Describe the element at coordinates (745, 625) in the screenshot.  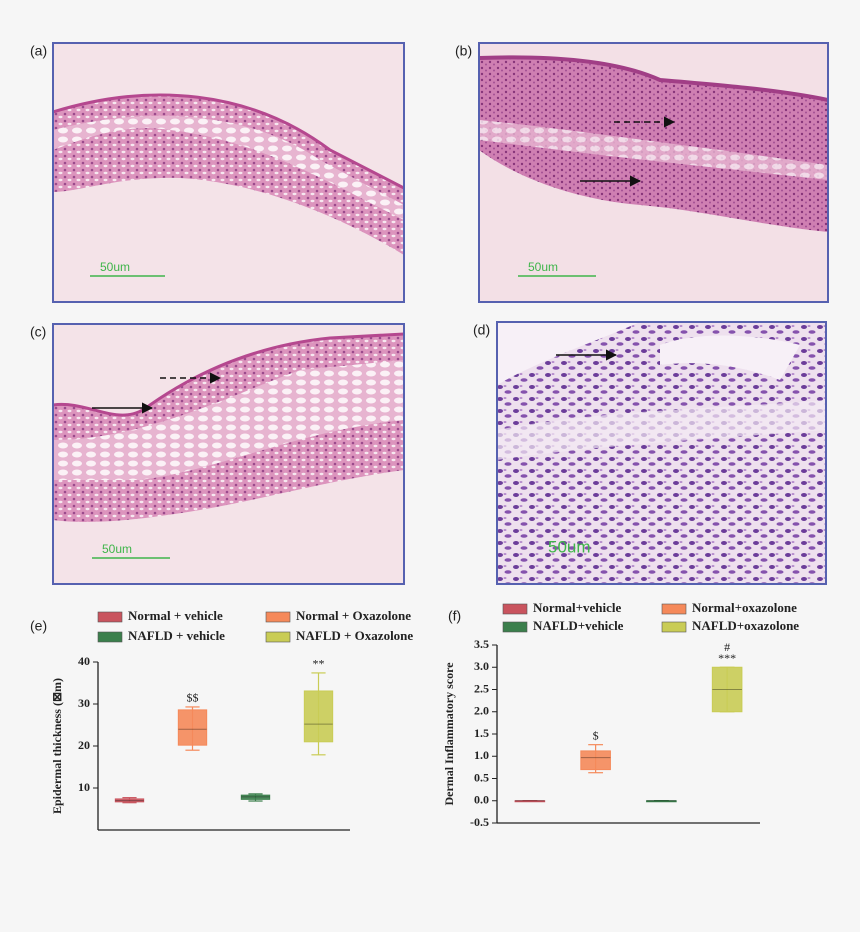
I see `legend-label: NAFLD+oxazolone` at that location.